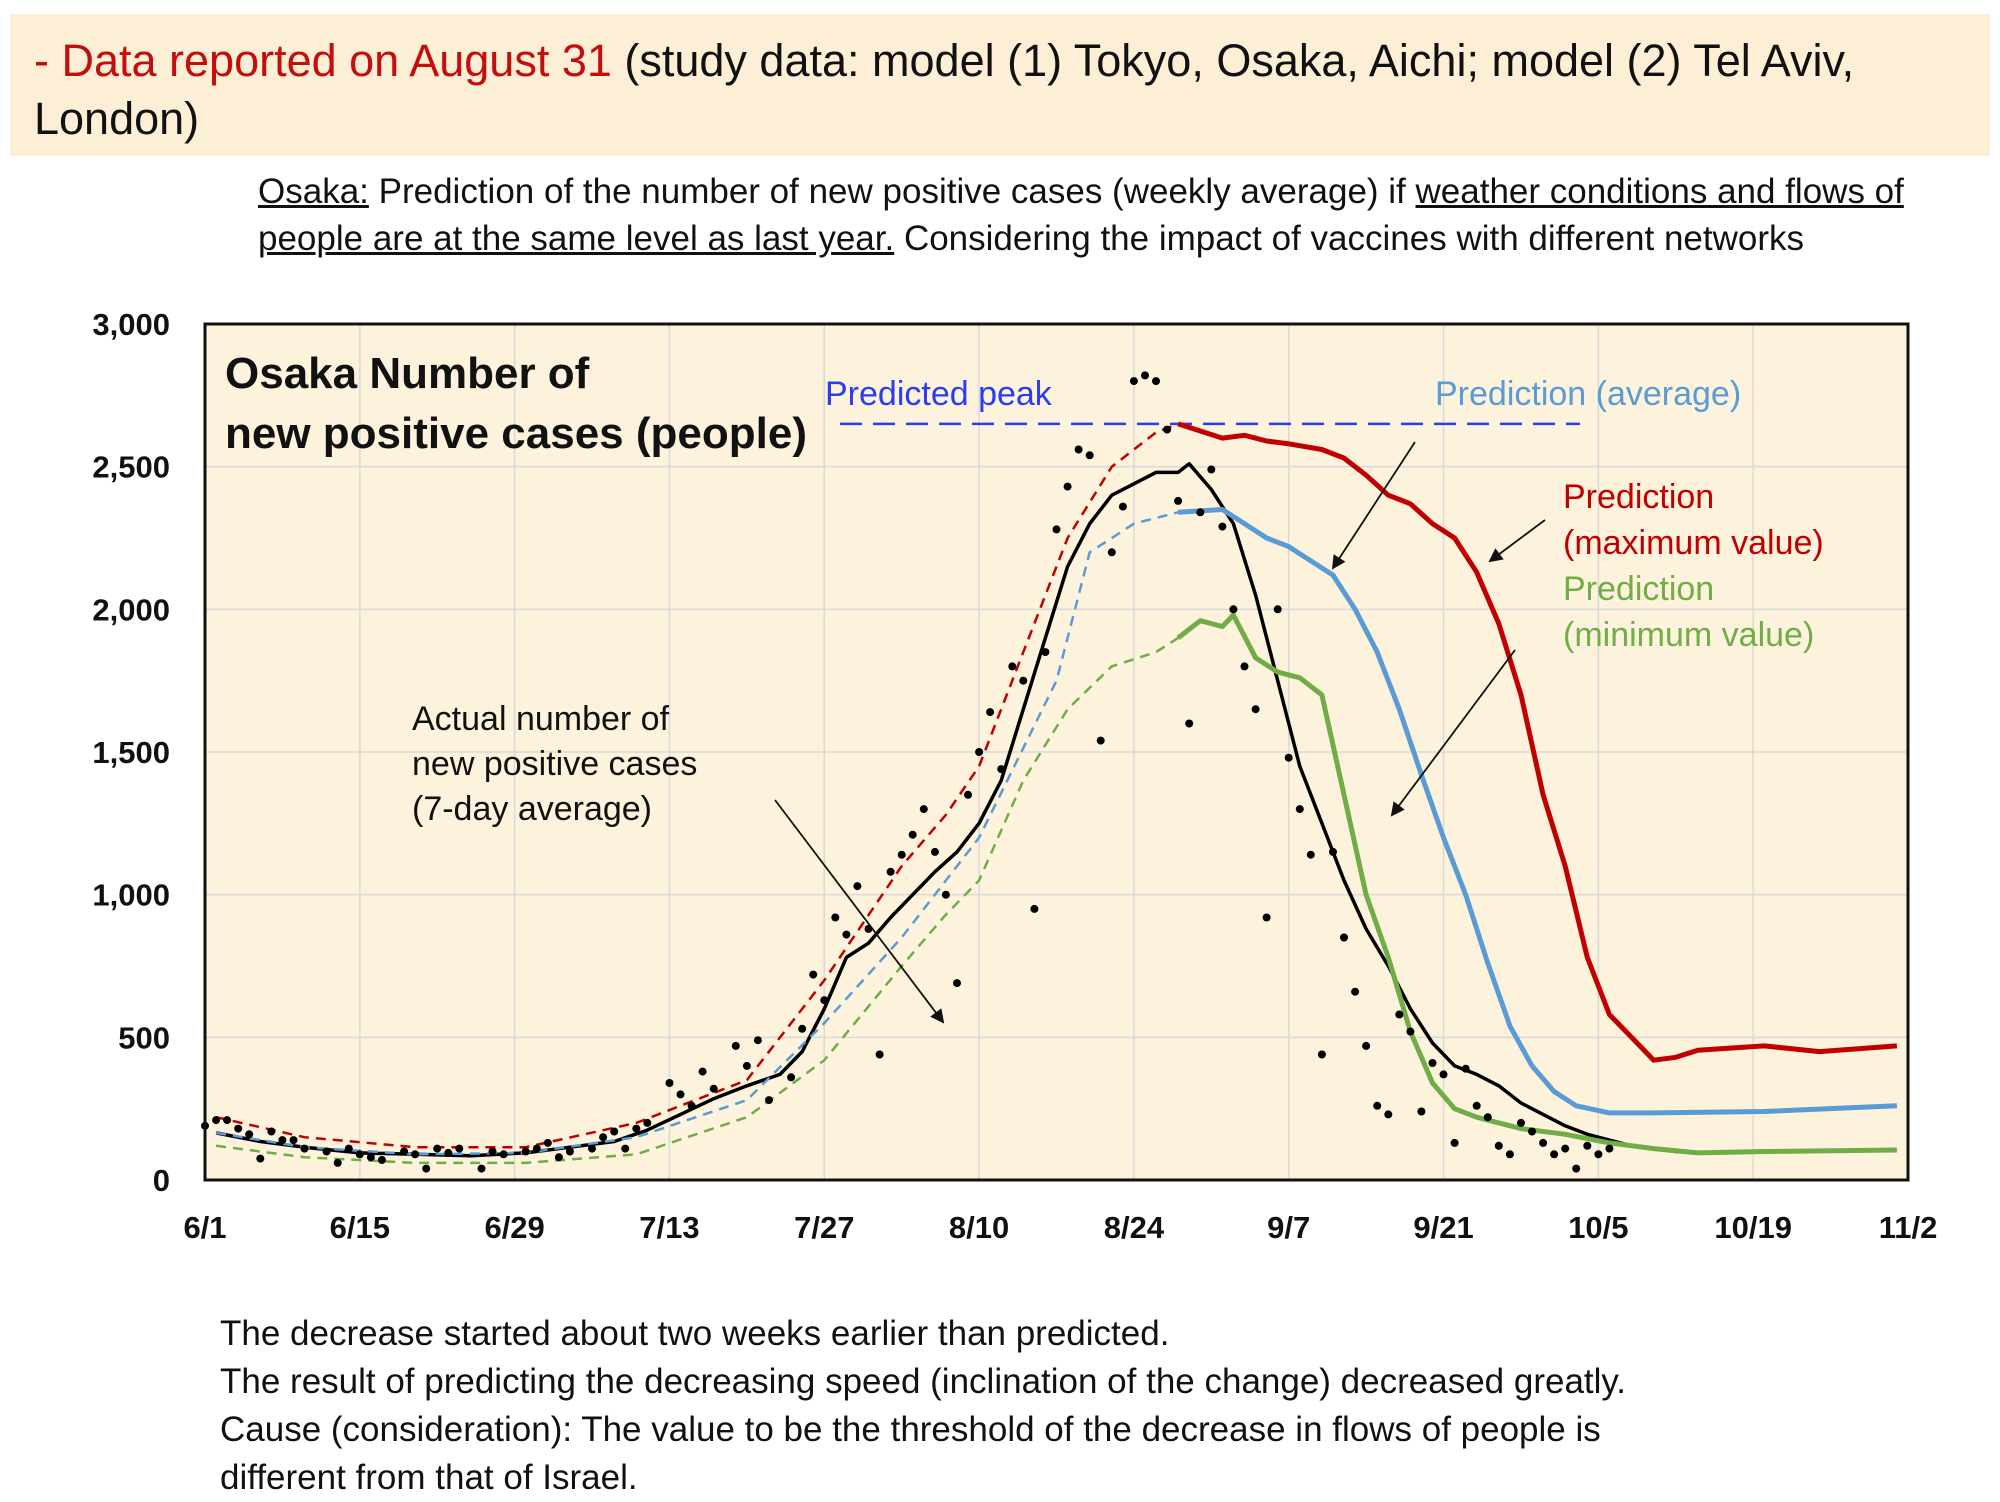 This screenshot has width=2000, height=1502. I want to click on y-tick-label: 500, so click(144, 1037).